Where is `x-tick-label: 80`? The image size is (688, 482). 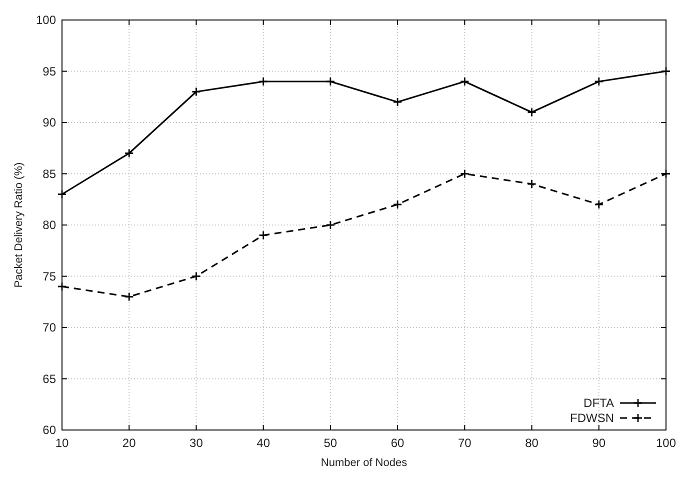
x-tick-label: 80 is located at coordinates (532, 443).